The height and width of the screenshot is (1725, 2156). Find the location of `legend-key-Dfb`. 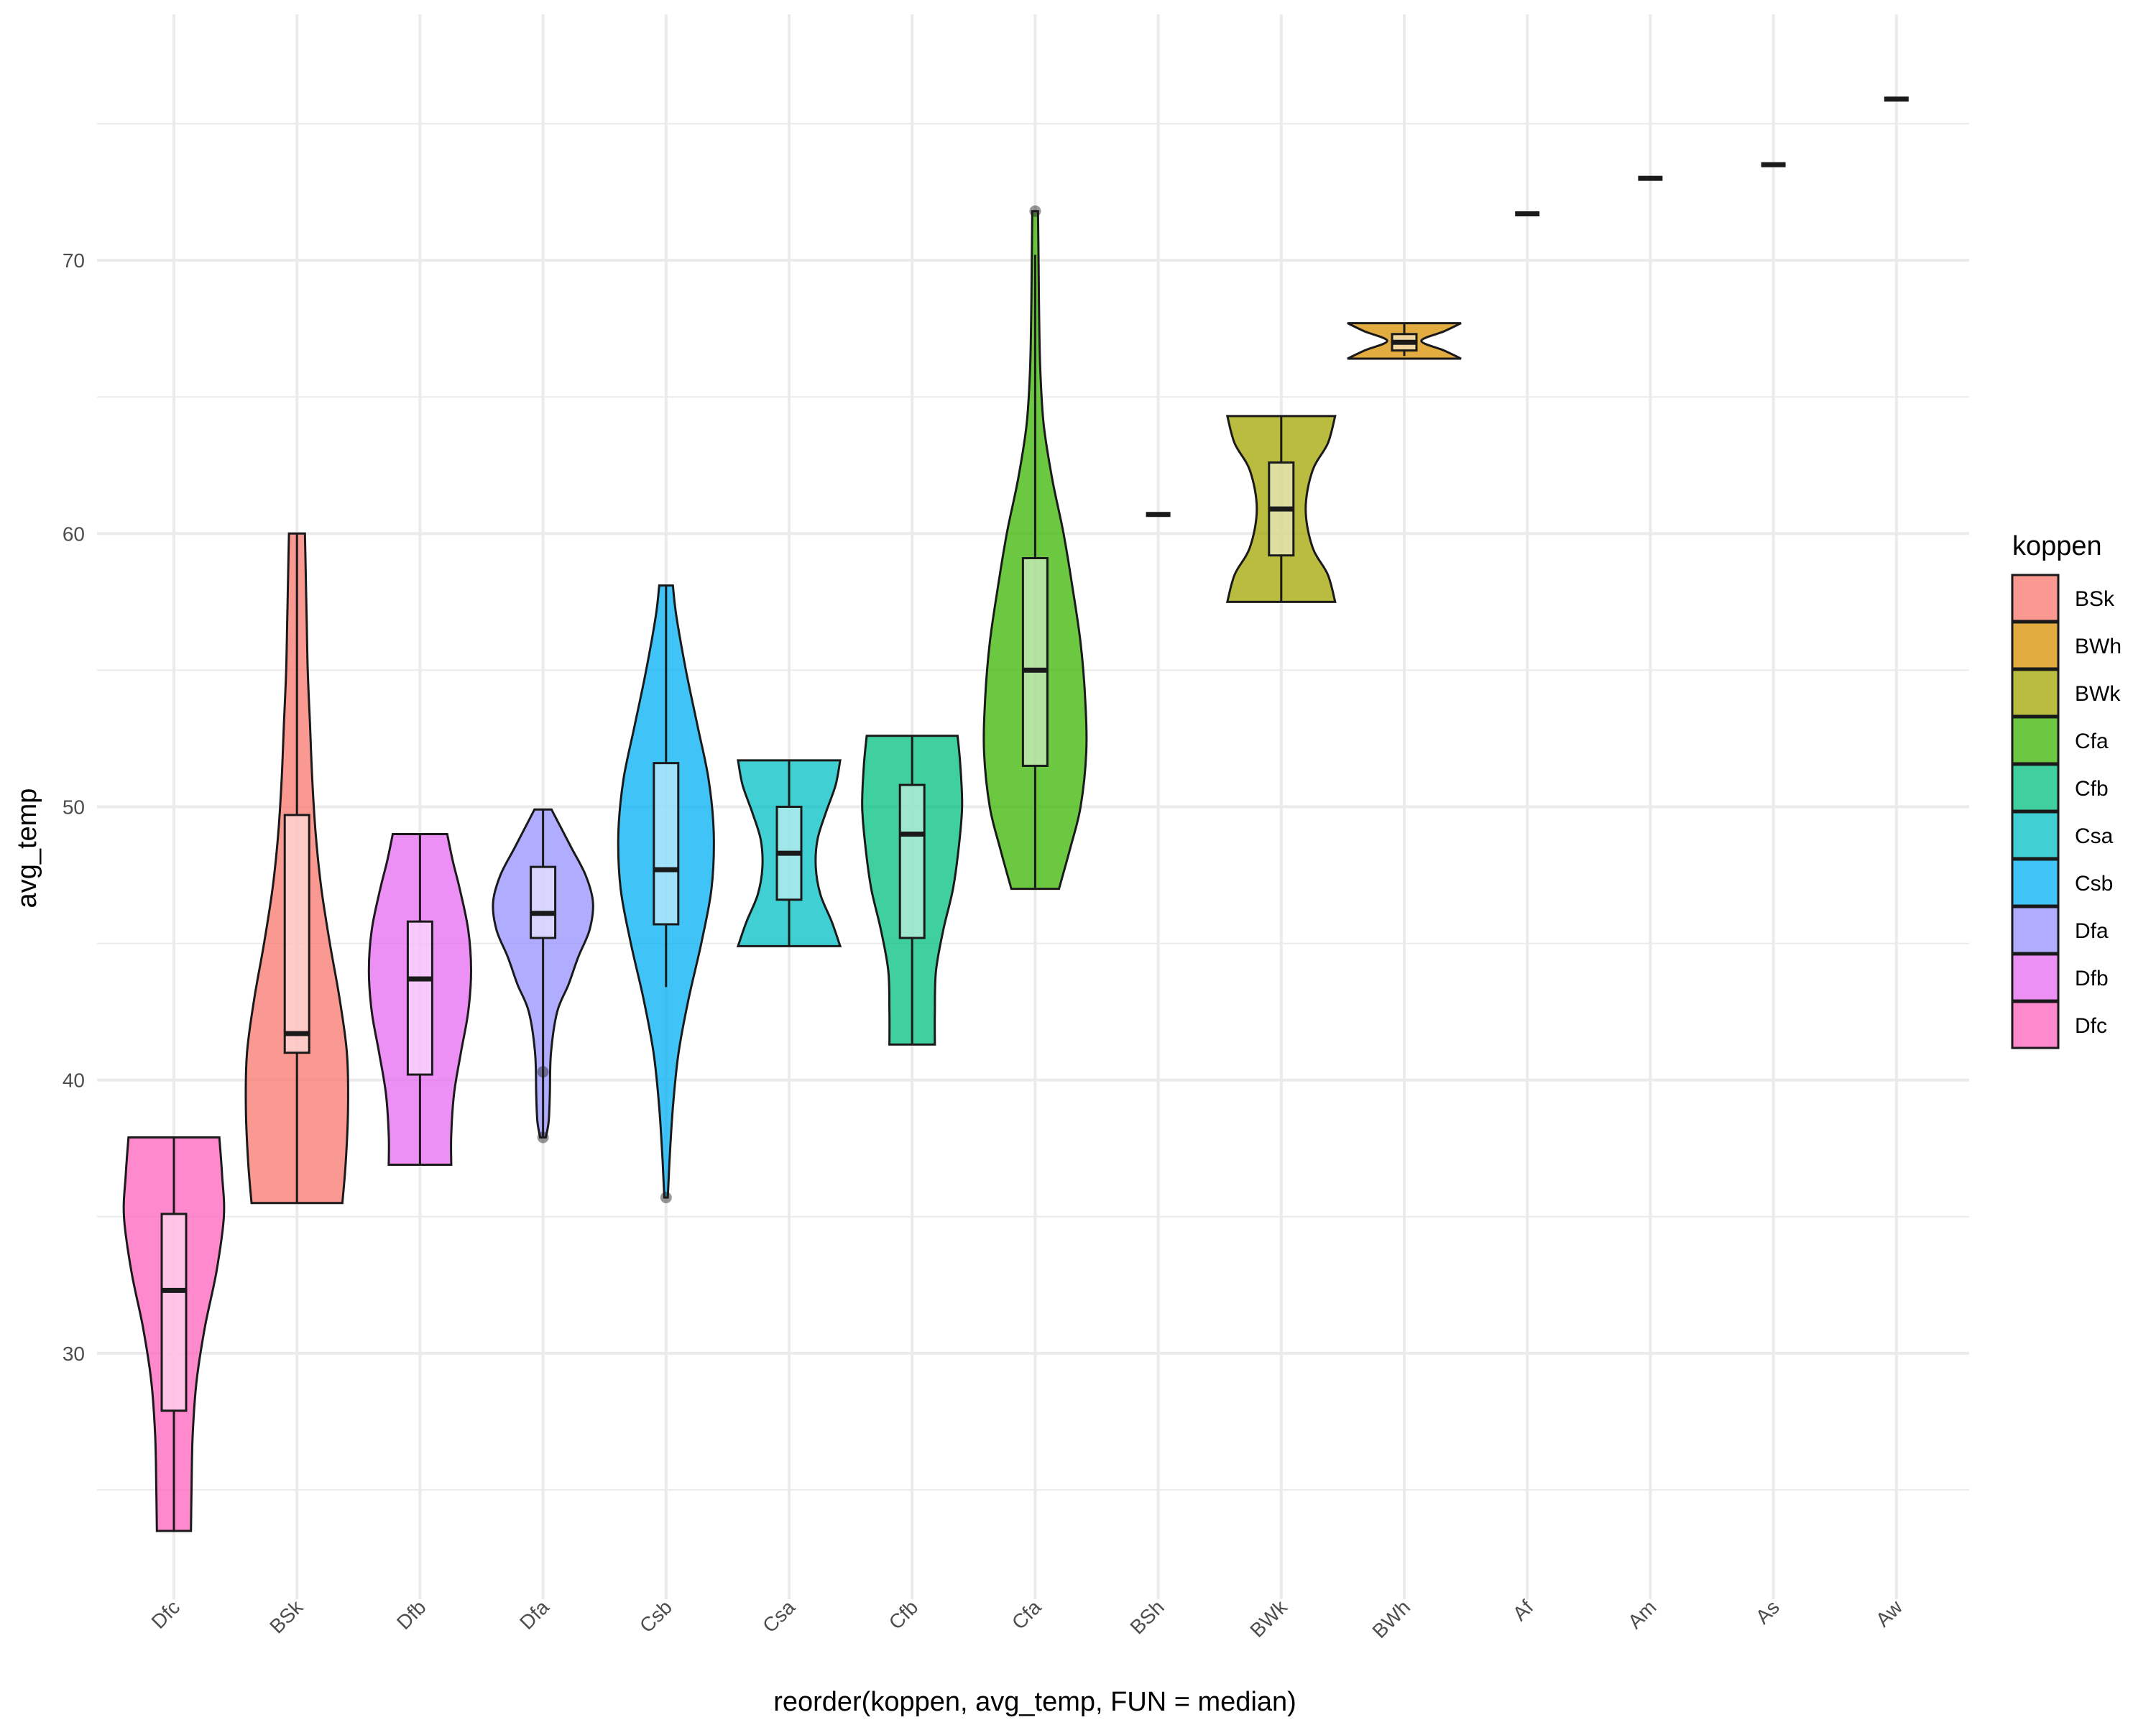

legend-key-Dfb is located at coordinates (2036, 977).